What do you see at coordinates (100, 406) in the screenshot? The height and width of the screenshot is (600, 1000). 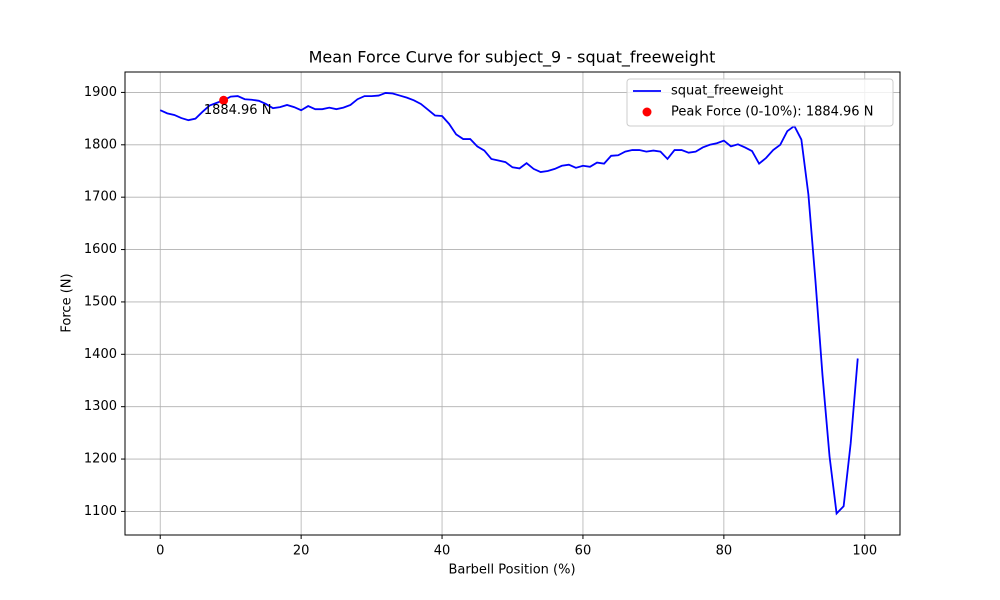 I see `y-tick-label: 1300` at bounding box center [100, 406].